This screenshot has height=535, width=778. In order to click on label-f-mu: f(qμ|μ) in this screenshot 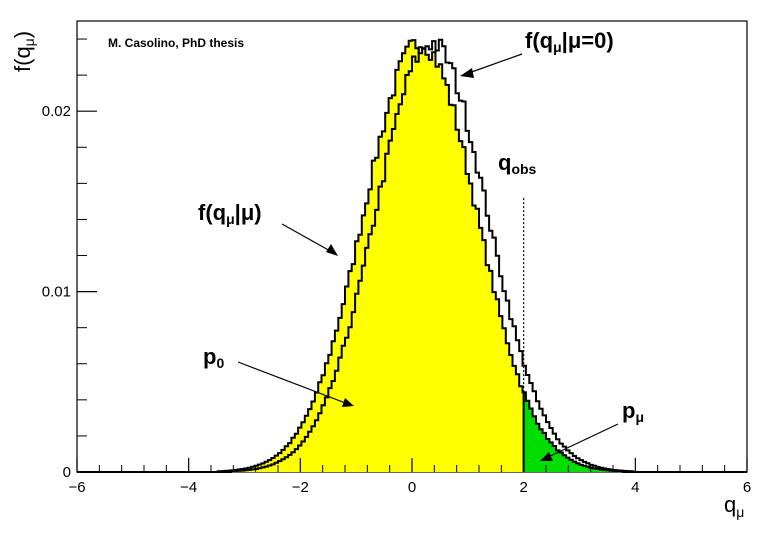, I will do `click(230, 213)`.